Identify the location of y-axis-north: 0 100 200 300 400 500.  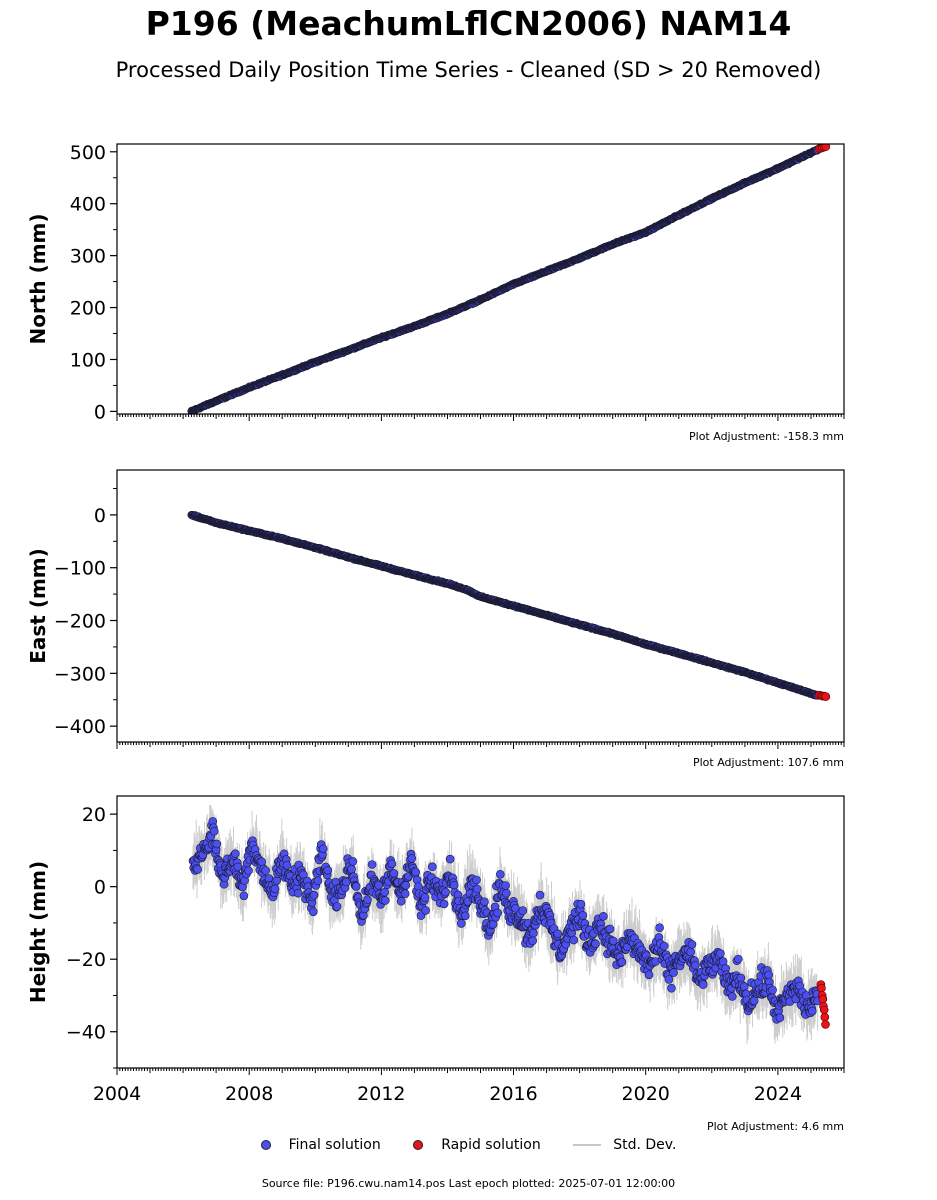
(93, 282).